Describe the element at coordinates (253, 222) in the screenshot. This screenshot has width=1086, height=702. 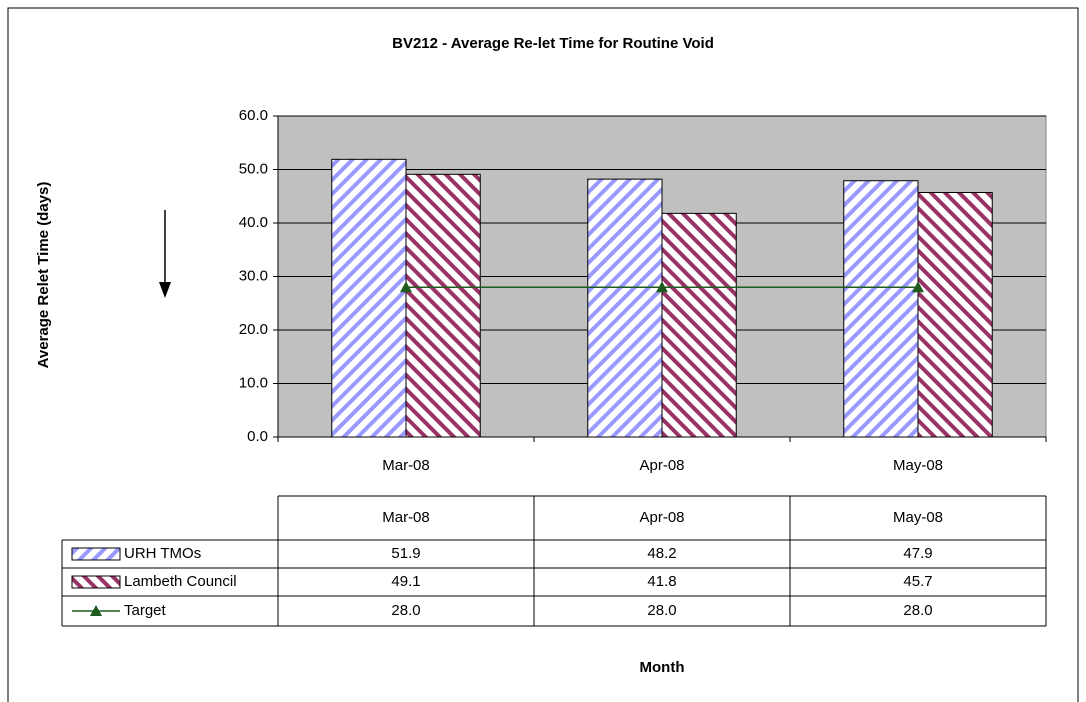
I see `y-tick-label: 40.0` at that location.